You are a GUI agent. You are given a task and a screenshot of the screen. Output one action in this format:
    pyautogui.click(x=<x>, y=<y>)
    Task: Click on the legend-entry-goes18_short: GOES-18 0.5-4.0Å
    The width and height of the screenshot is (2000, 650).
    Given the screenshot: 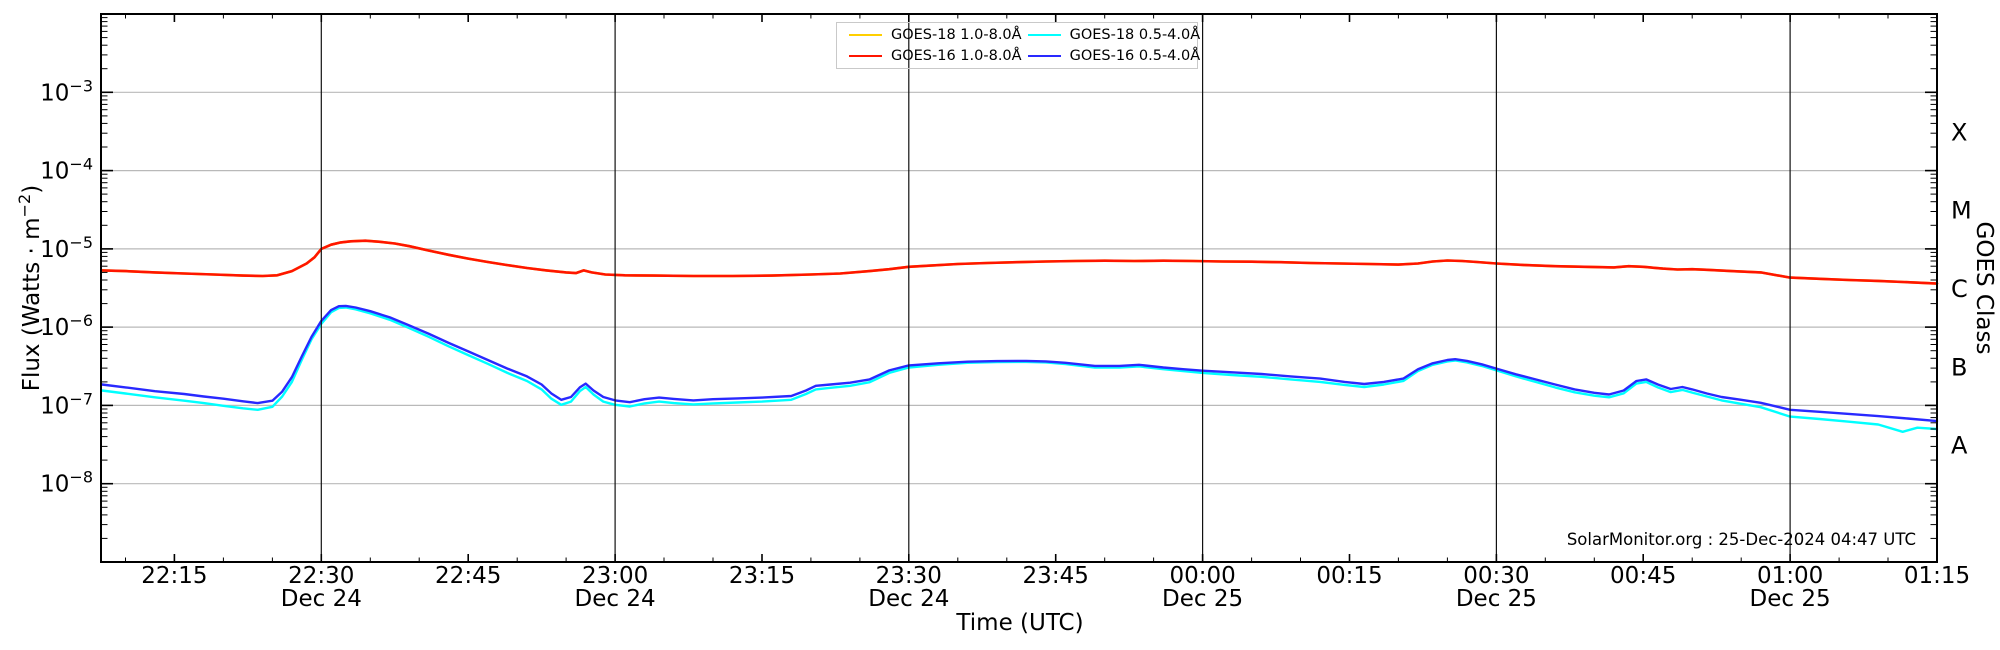 What is the action you would take?
    pyautogui.click(x=1111, y=35)
    